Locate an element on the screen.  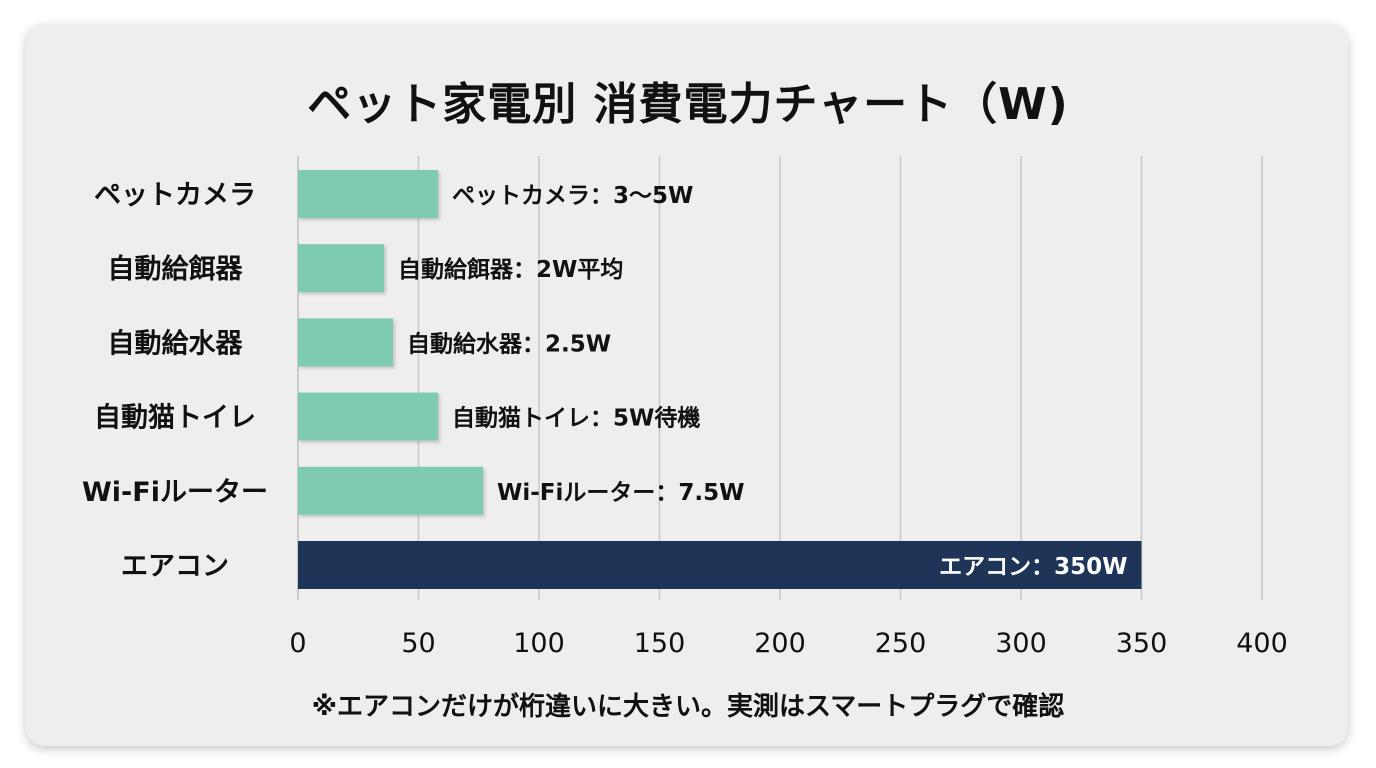
x-tick-label: 100 is located at coordinates (539, 643).